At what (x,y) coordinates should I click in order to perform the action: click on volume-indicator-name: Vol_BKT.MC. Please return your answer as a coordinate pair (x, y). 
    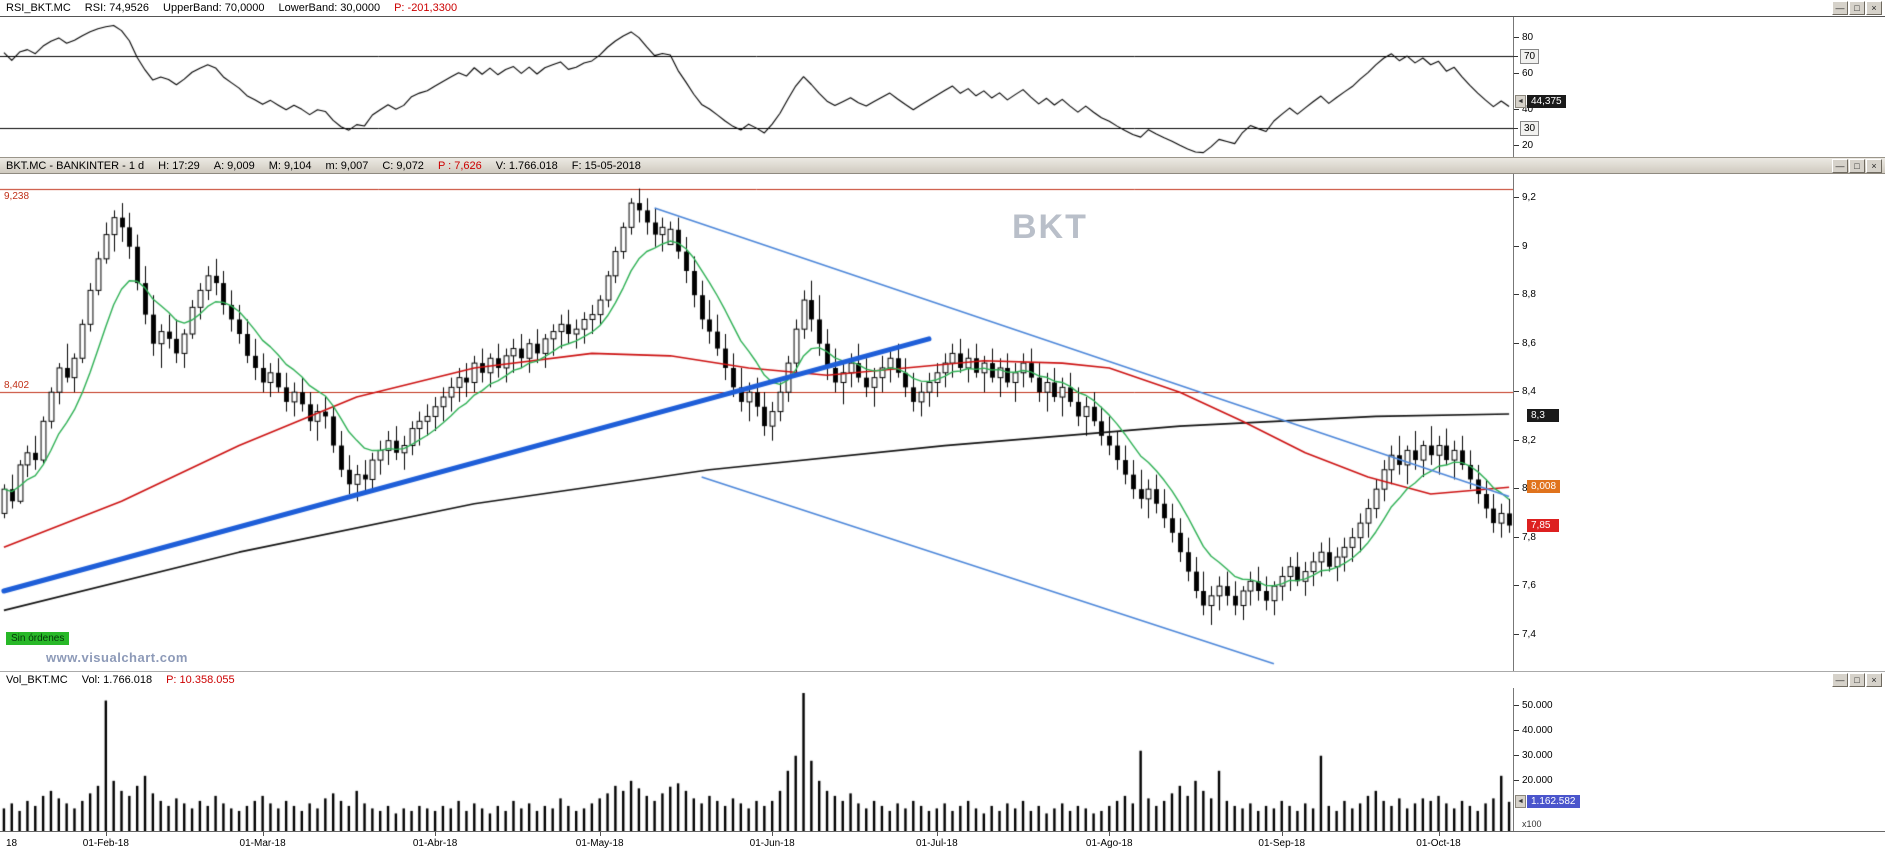
    Looking at the image, I should click on (37, 680).